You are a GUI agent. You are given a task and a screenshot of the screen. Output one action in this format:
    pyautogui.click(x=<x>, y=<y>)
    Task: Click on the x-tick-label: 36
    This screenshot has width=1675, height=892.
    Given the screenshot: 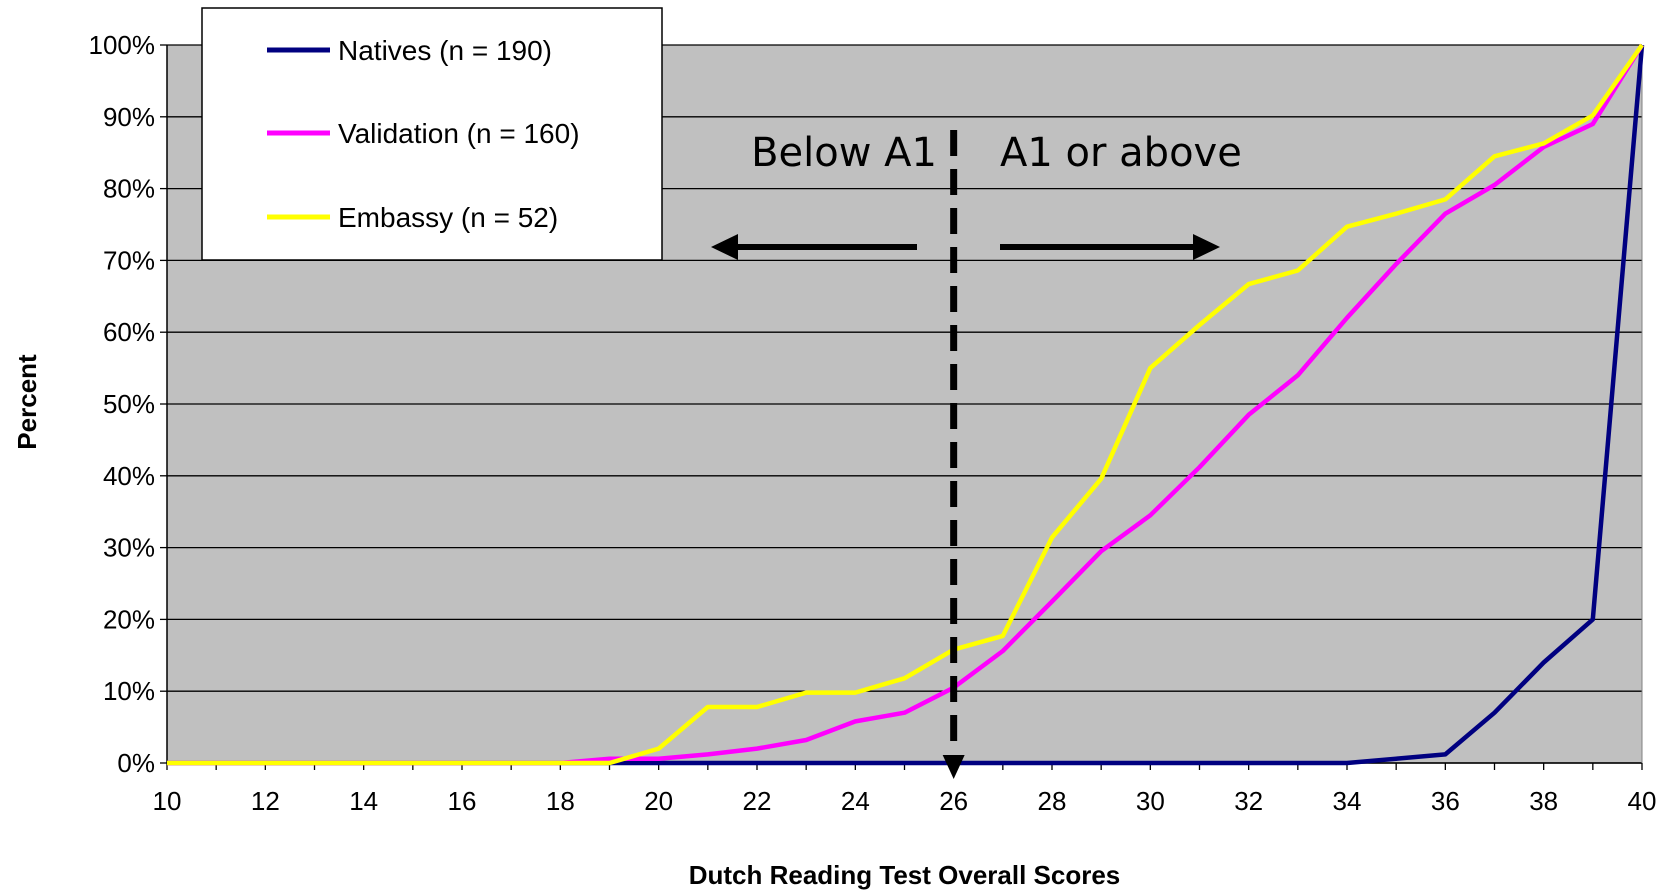 What is the action you would take?
    pyautogui.click(x=1445, y=801)
    